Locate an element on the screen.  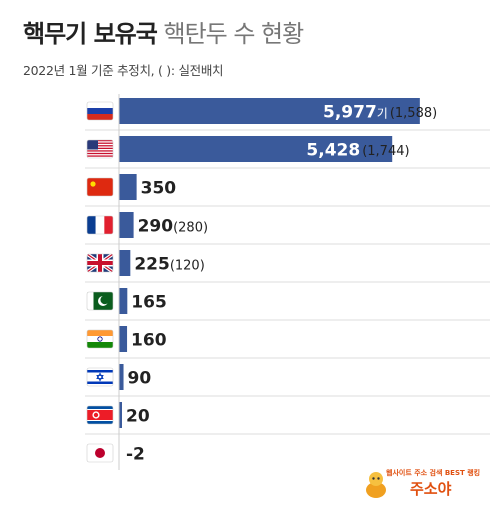
flag-france-icon is located at coordinates (100, 225).